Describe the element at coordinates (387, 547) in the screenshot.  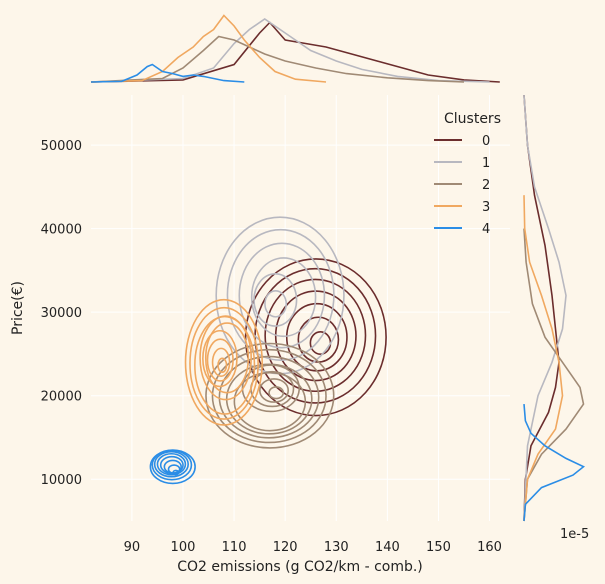
I see `x-tick-label: 140` at that location.